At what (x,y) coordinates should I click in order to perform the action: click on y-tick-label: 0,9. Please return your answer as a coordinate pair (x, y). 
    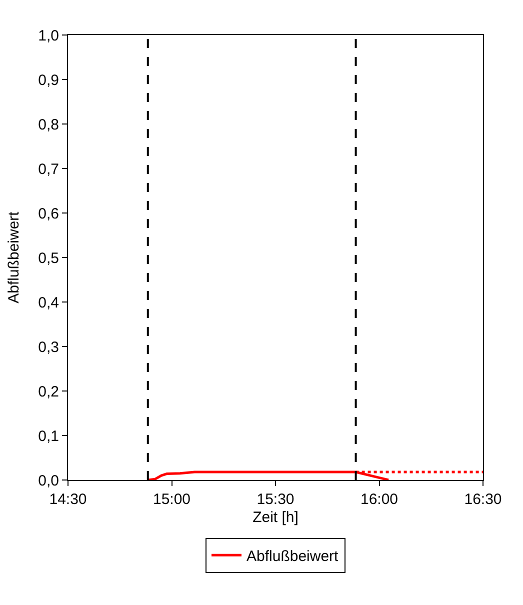
    Looking at the image, I should click on (48, 80).